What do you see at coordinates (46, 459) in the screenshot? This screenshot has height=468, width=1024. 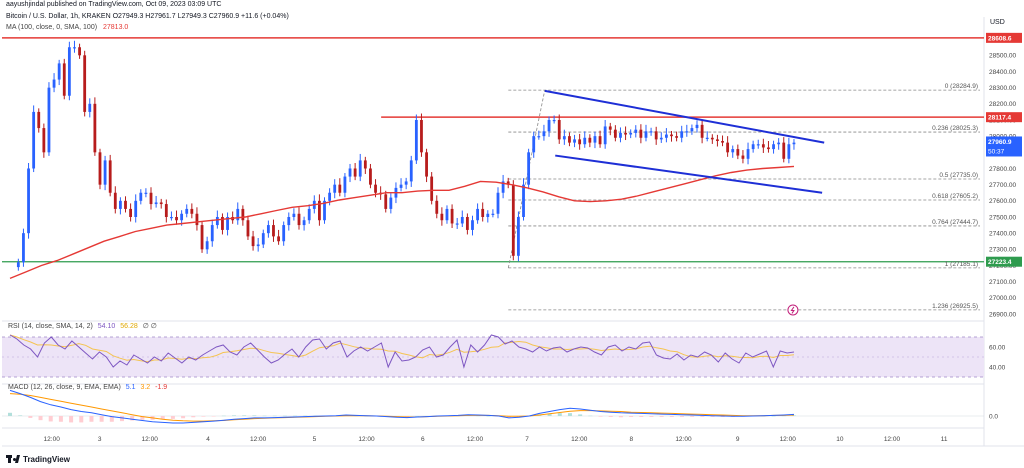 I see `tradingview-brand: TradingView` at bounding box center [46, 459].